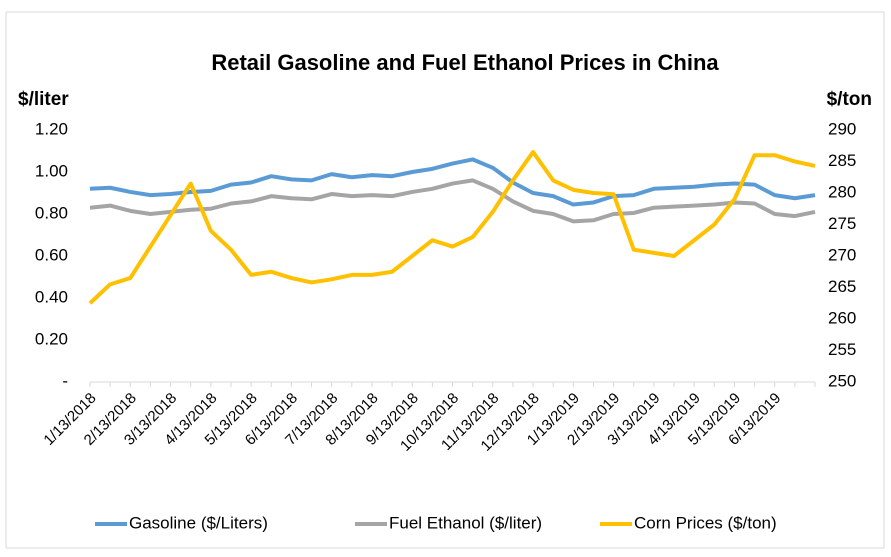  What do you see at coordinates (51, 128) in the screenshot?
I see `y-tick-label: 1.20` at bounding box center [51, 128].